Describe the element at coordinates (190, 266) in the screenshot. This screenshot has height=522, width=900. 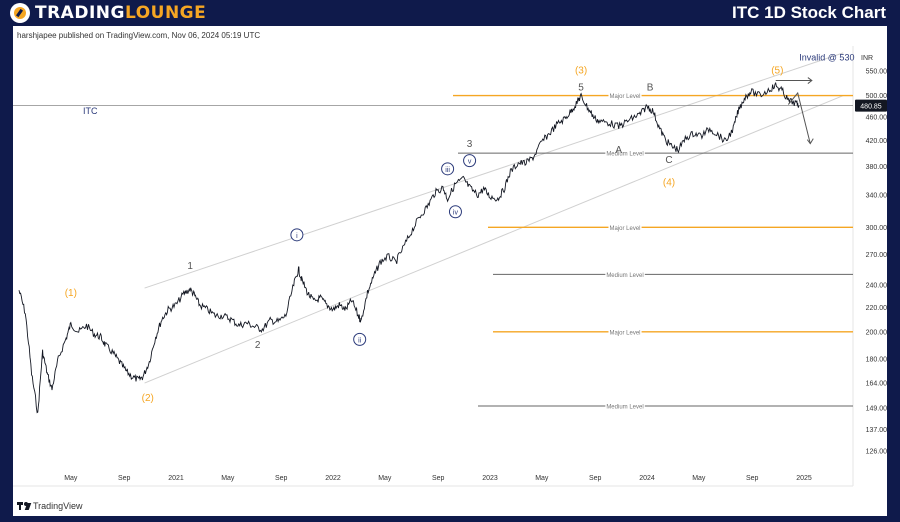
I see `wave-label: 1` at that location.